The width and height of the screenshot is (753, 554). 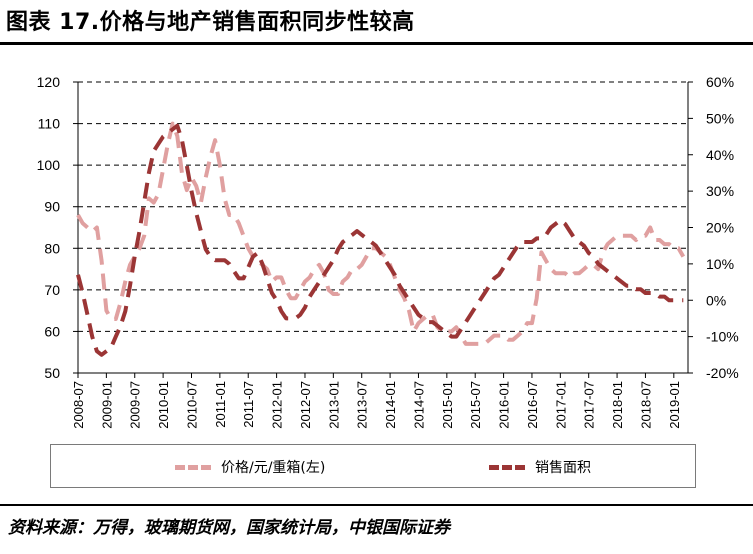 I want to click on x-tick-label: 2014-07, so click(x=418, y=405).